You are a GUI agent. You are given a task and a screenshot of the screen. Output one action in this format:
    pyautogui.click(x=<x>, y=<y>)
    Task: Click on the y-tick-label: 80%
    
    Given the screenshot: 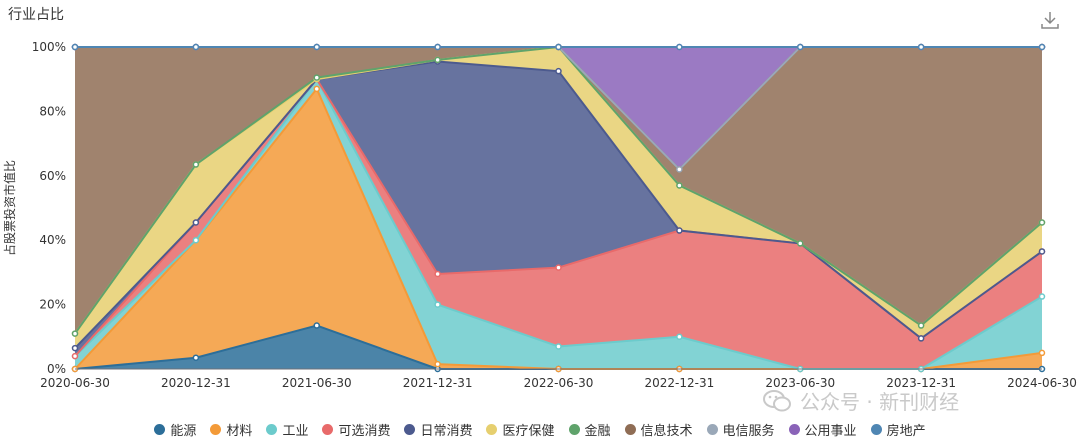 What is the action you would take?
    pyautogui.click(x=52, y=111)
    